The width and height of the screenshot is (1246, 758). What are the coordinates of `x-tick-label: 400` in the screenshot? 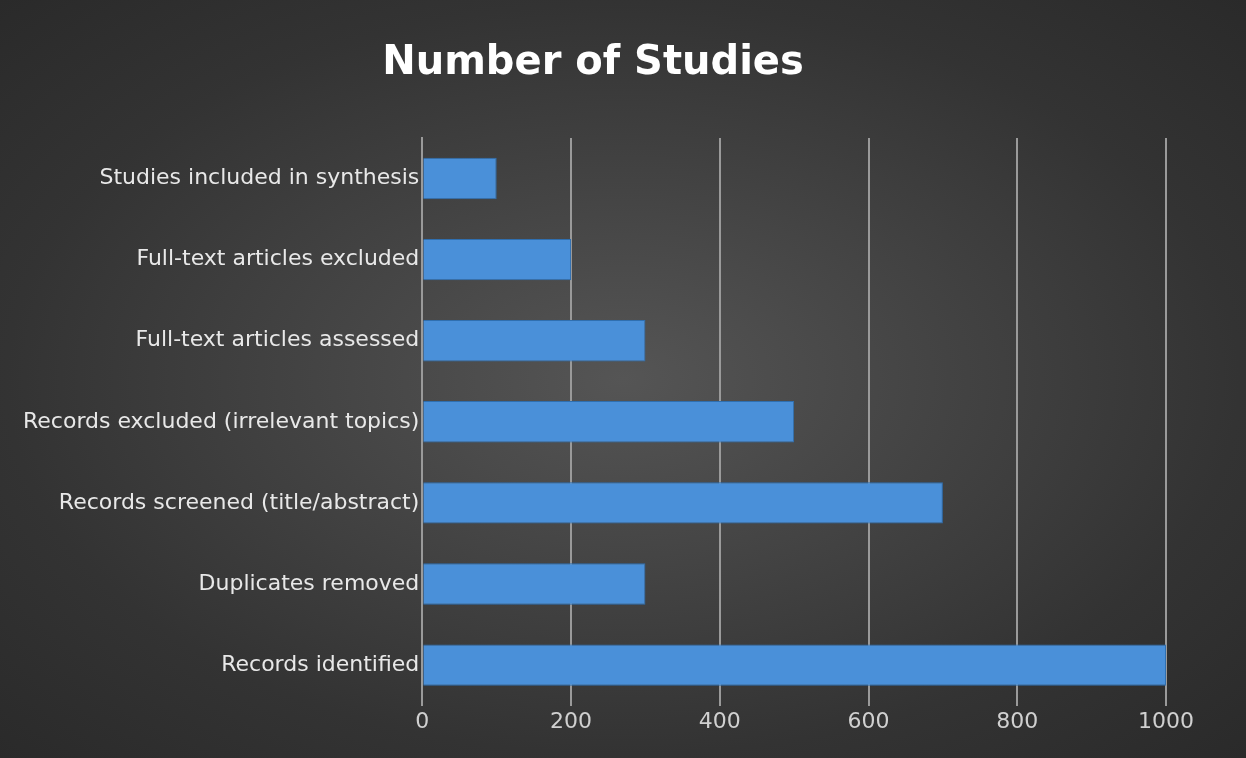 It's located at (719, 720).